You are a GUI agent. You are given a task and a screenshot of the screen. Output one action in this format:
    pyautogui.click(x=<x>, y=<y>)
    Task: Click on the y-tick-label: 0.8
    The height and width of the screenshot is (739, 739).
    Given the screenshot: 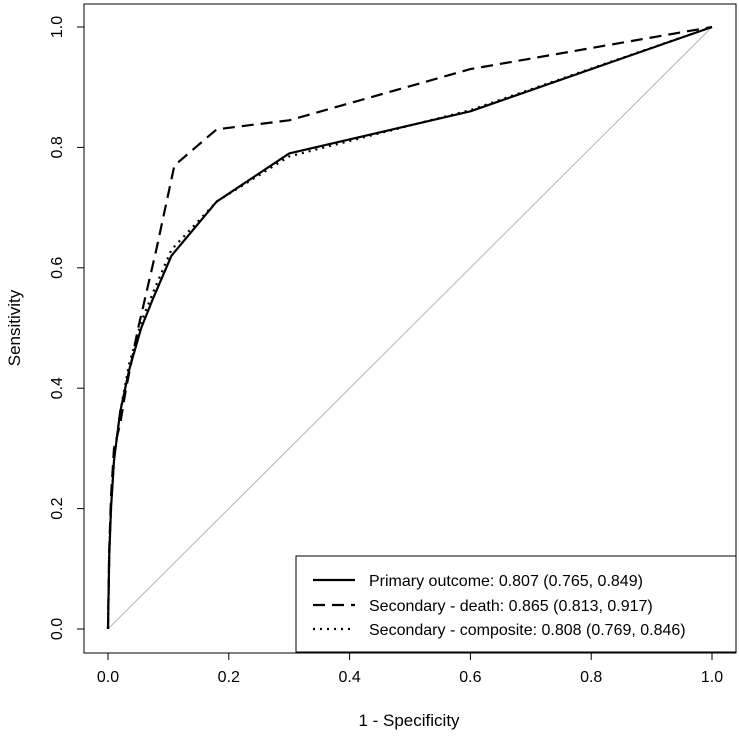 What is the action you would take?
    pyautogui.click(x=57, y=147)
    